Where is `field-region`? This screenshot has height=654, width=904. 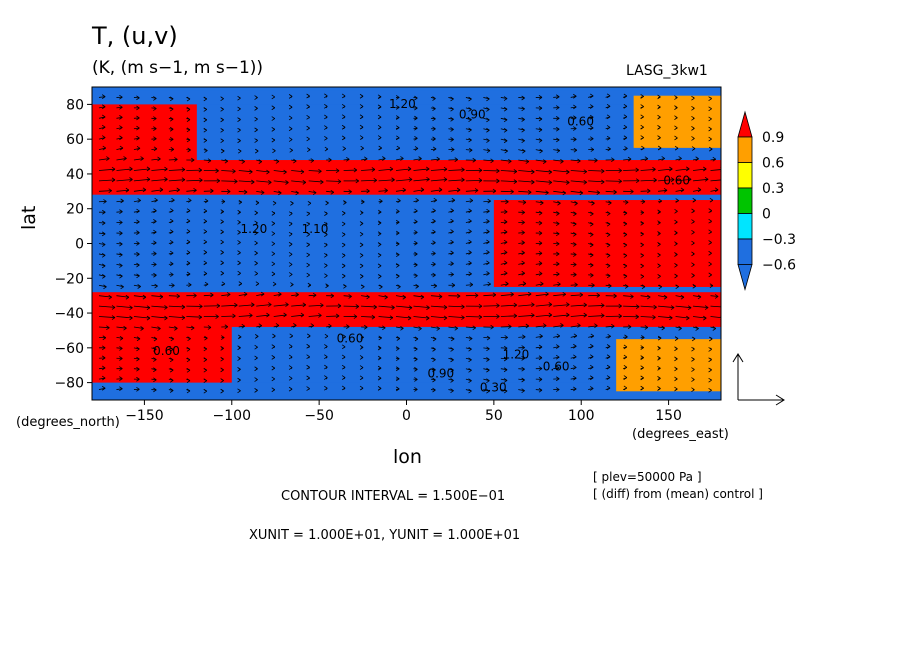
field-region is located at coordinates (162, 352).